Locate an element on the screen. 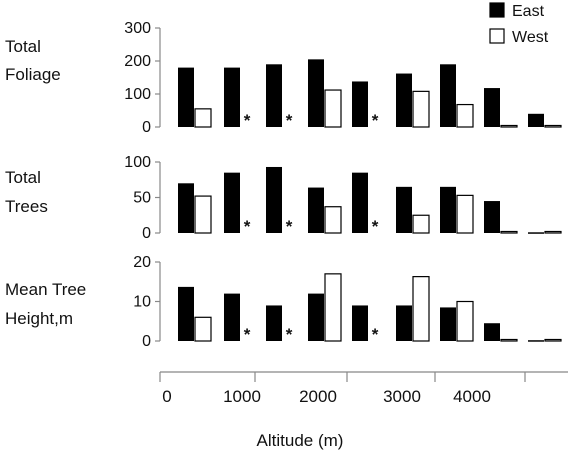  bar-east-panel3-cat9 is located at coordinates (536, 341).